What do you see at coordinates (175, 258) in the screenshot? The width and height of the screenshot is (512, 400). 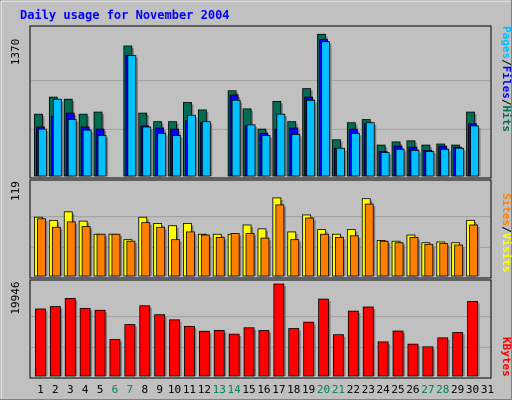 I see `bar-sites-10-fill` at bounding box center [175, 258].